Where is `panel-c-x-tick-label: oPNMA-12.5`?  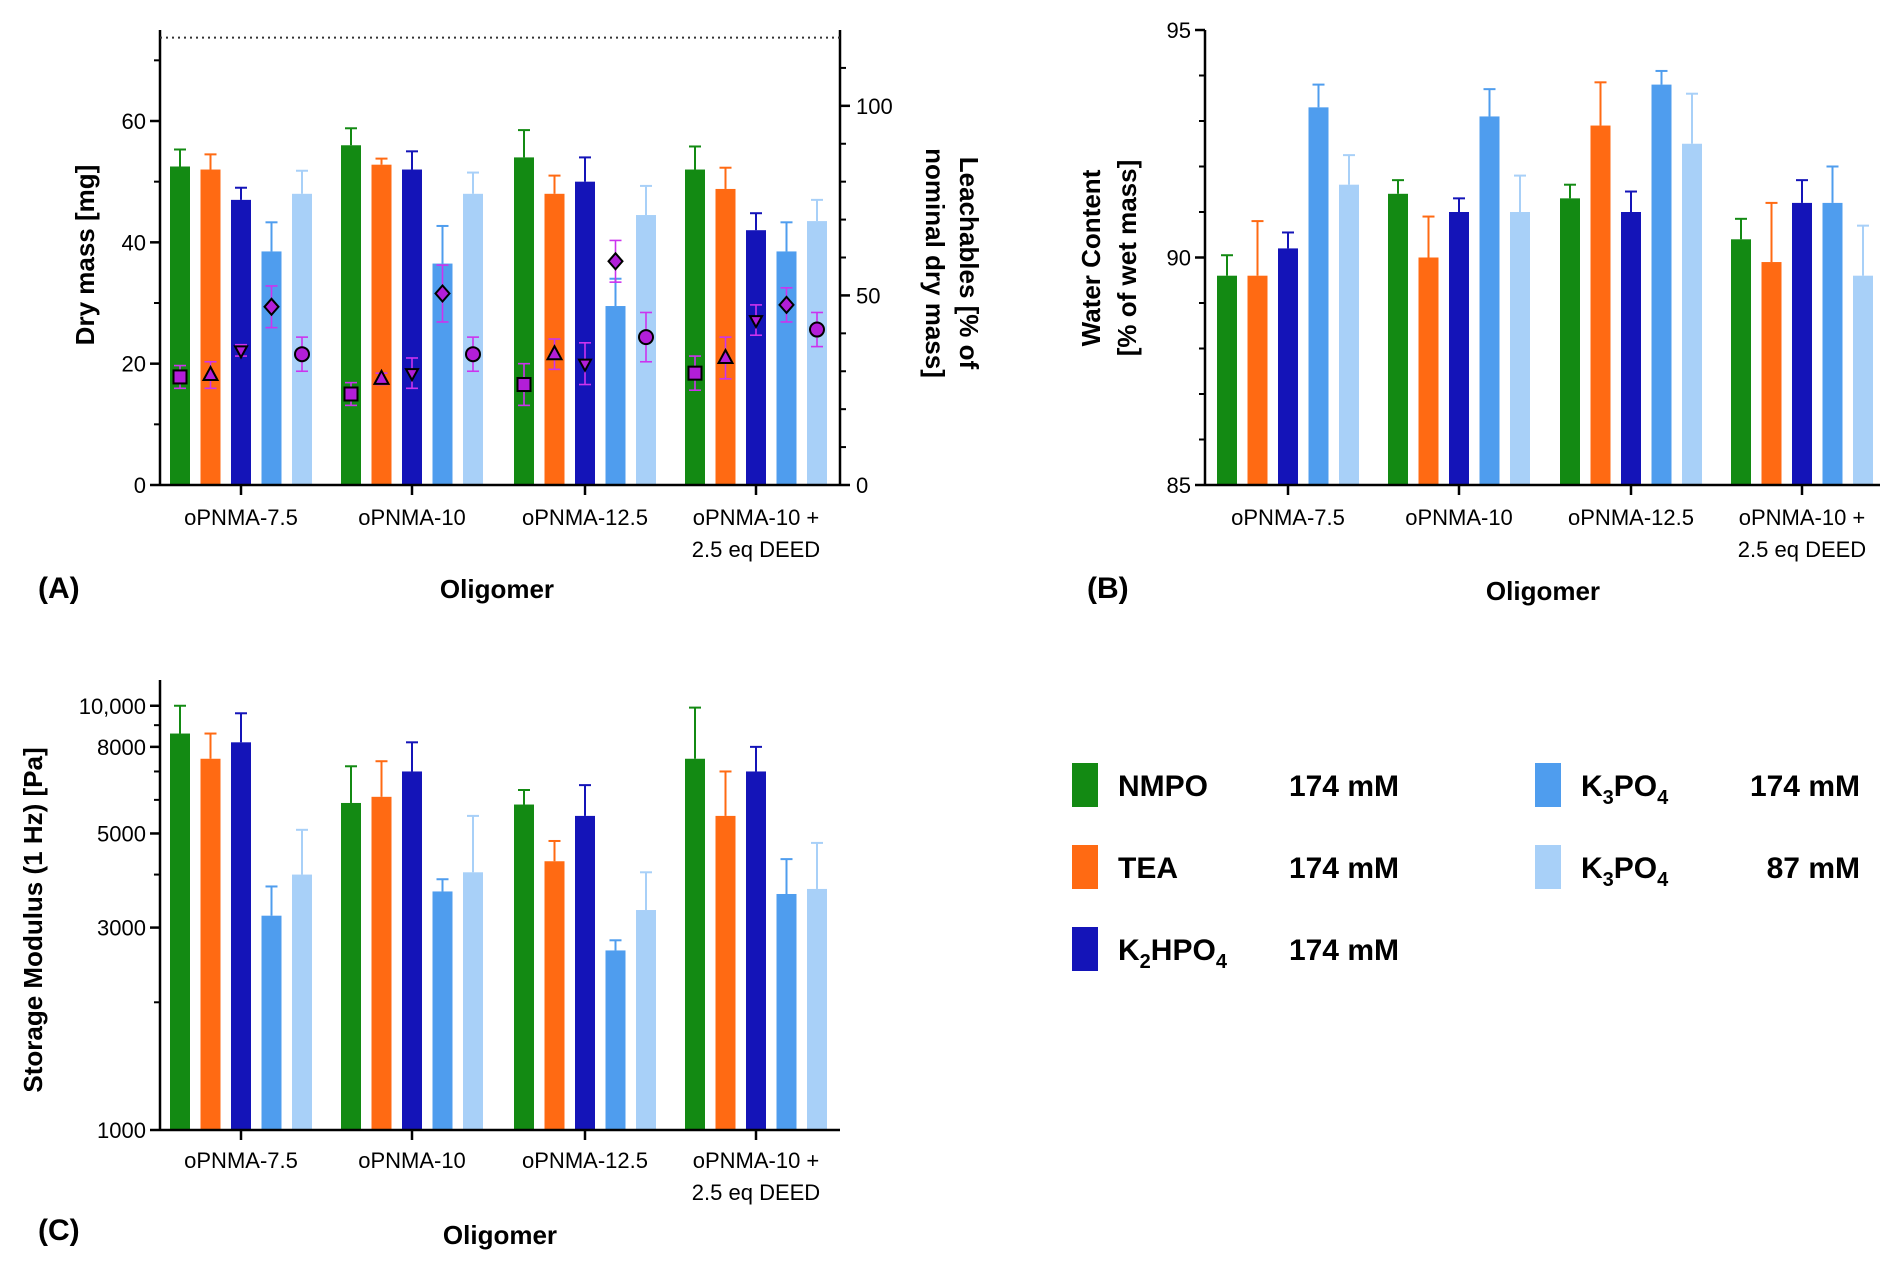
panel-c-x-tick-label: oPNMA-12.5 is located at coordinates (585, 1160).